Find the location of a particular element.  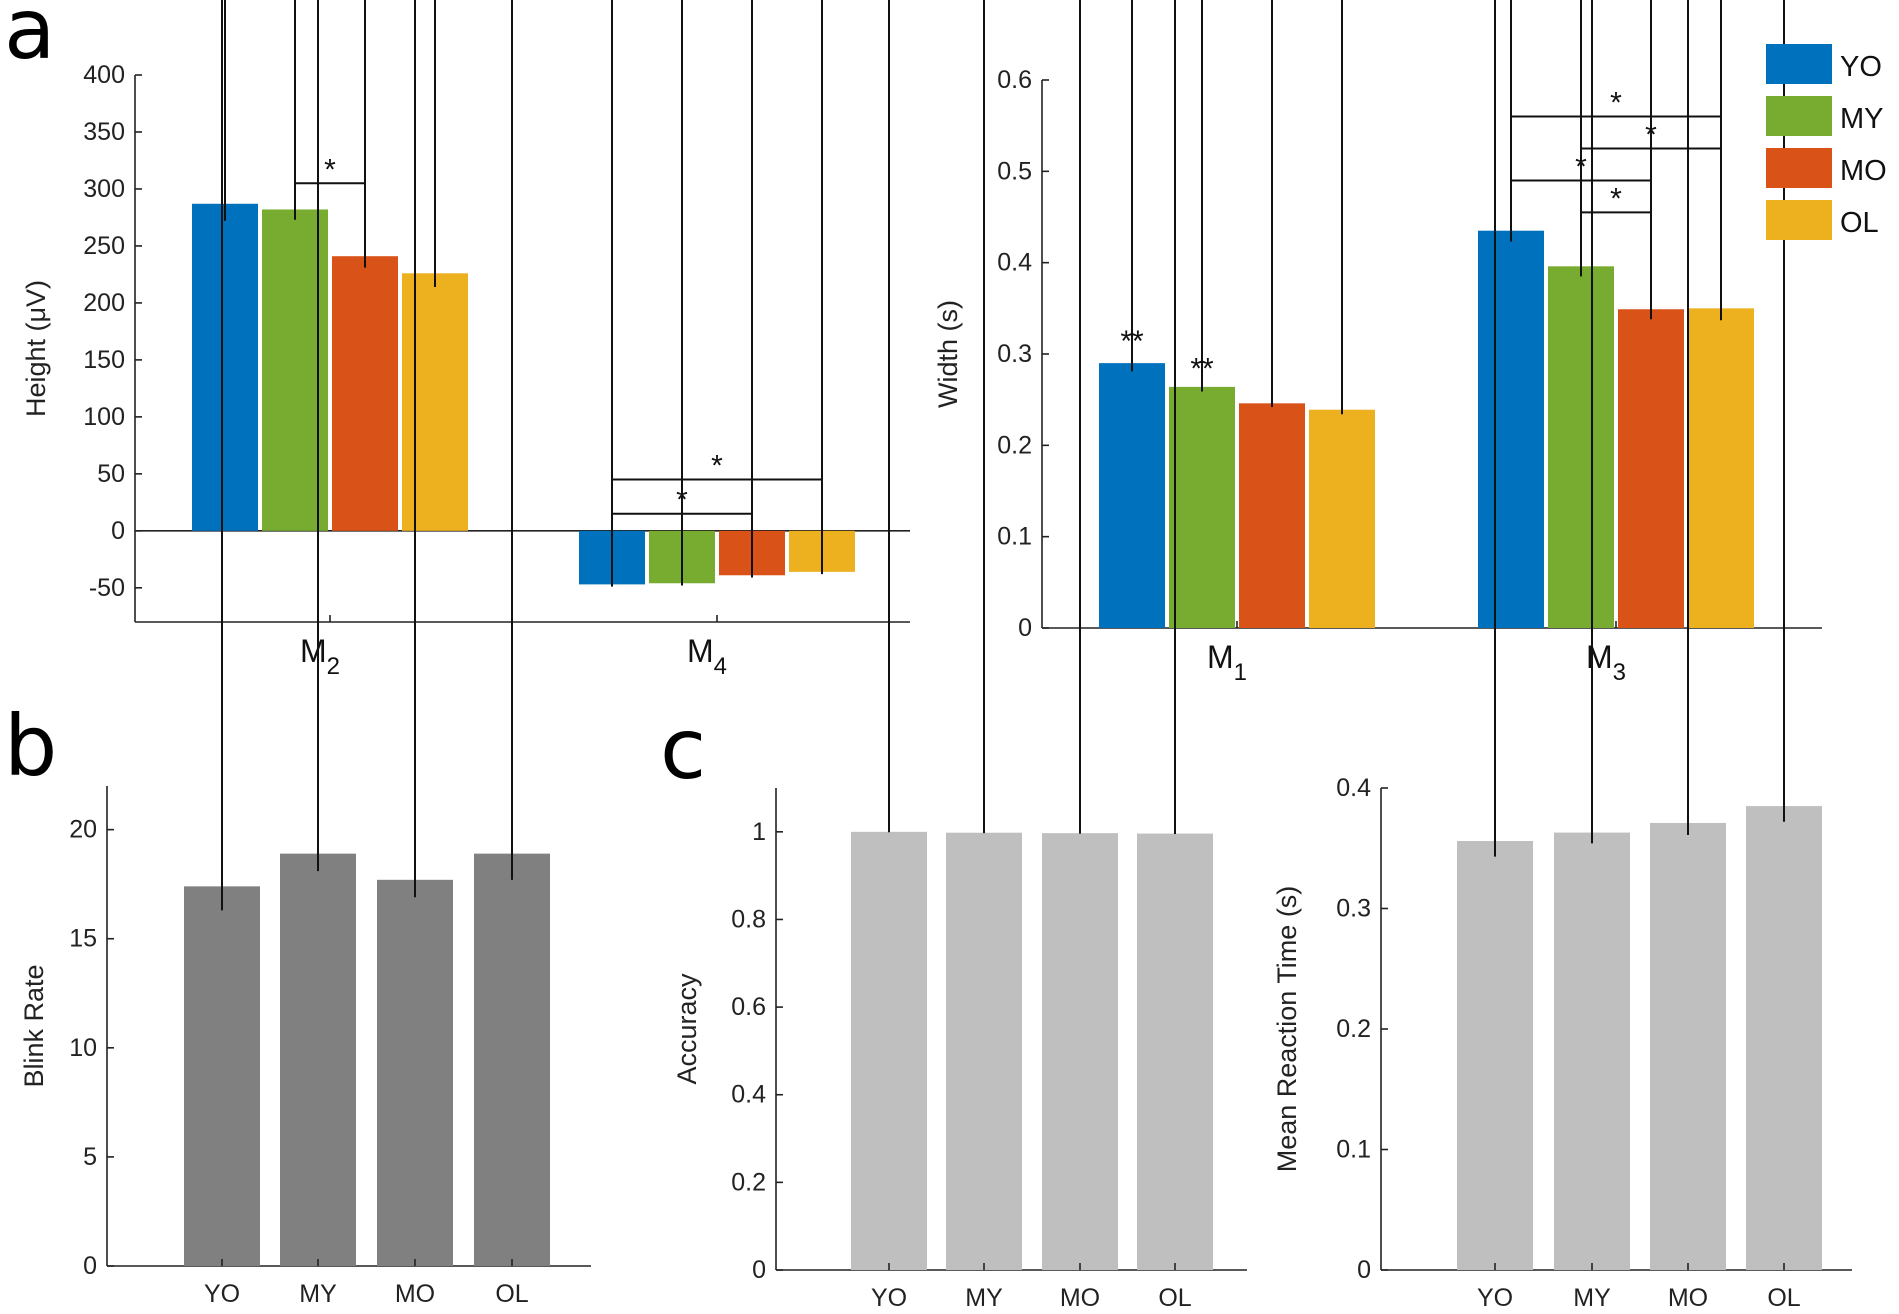

y-axis-label: Width (s) is located at coordinates (948, 354).